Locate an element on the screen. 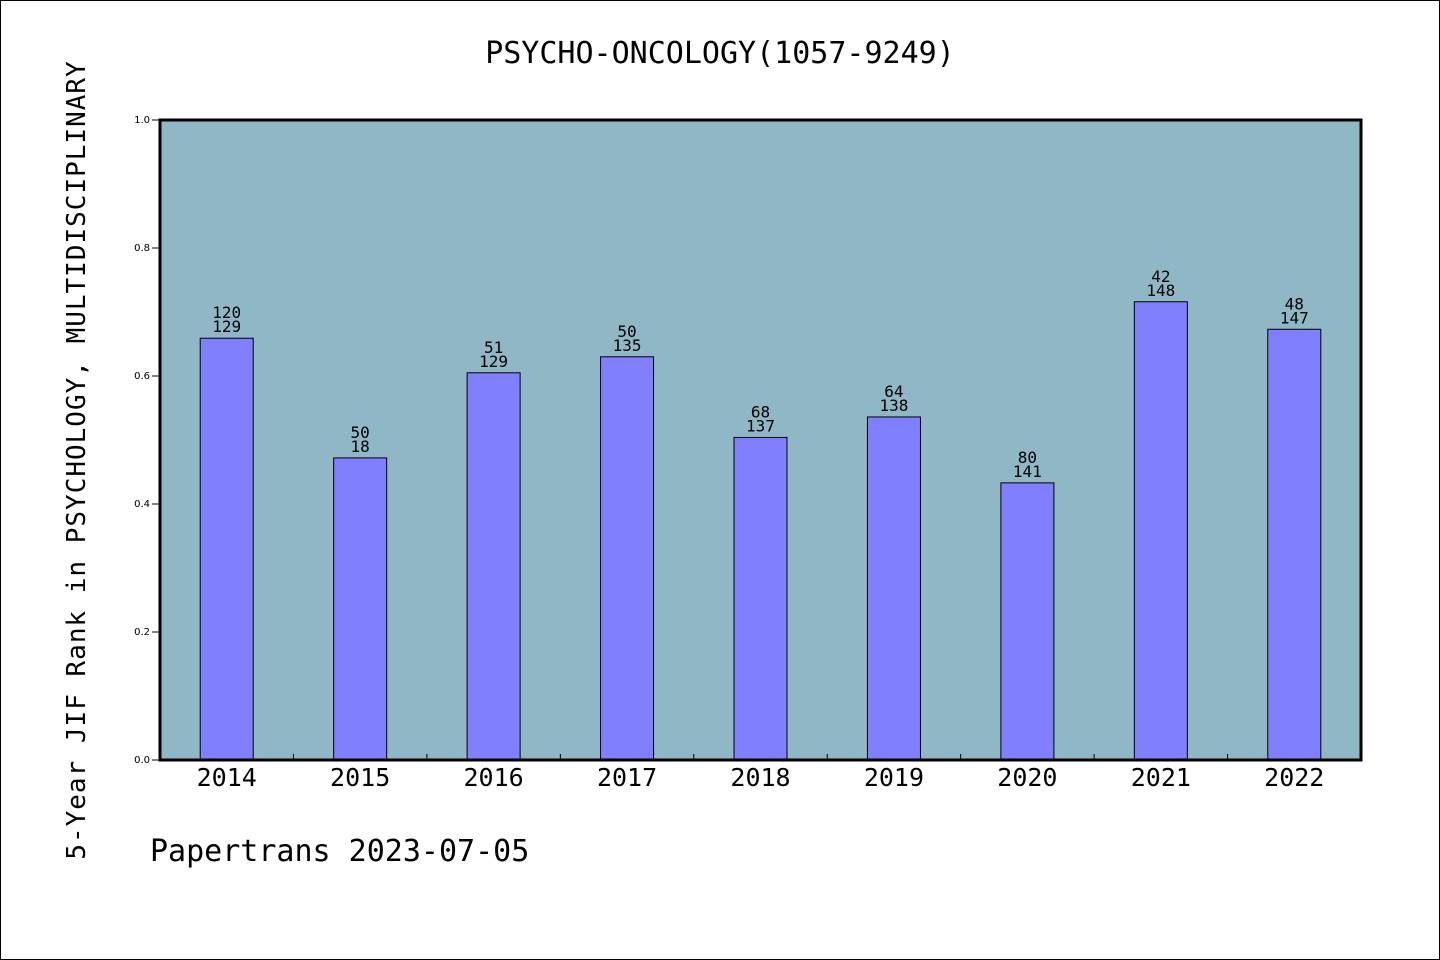 The height and width of the screenshot is (960, 1440). y-tick-label: 1.0 is located at coordinates (142, 120).